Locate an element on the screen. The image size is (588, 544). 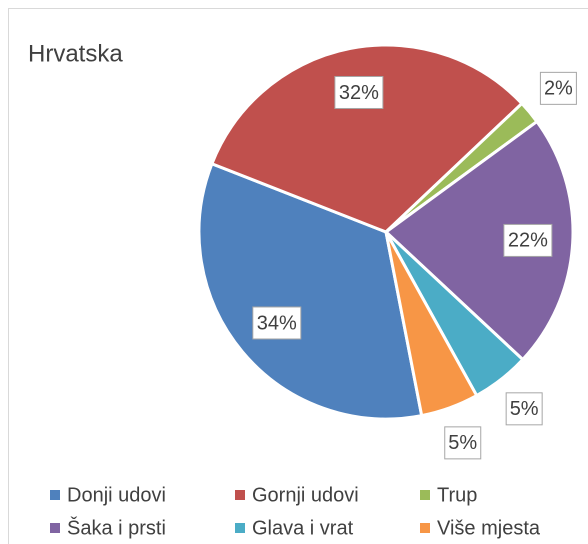
legend-label: Gornji udovi is located at coordinates (305, 495).